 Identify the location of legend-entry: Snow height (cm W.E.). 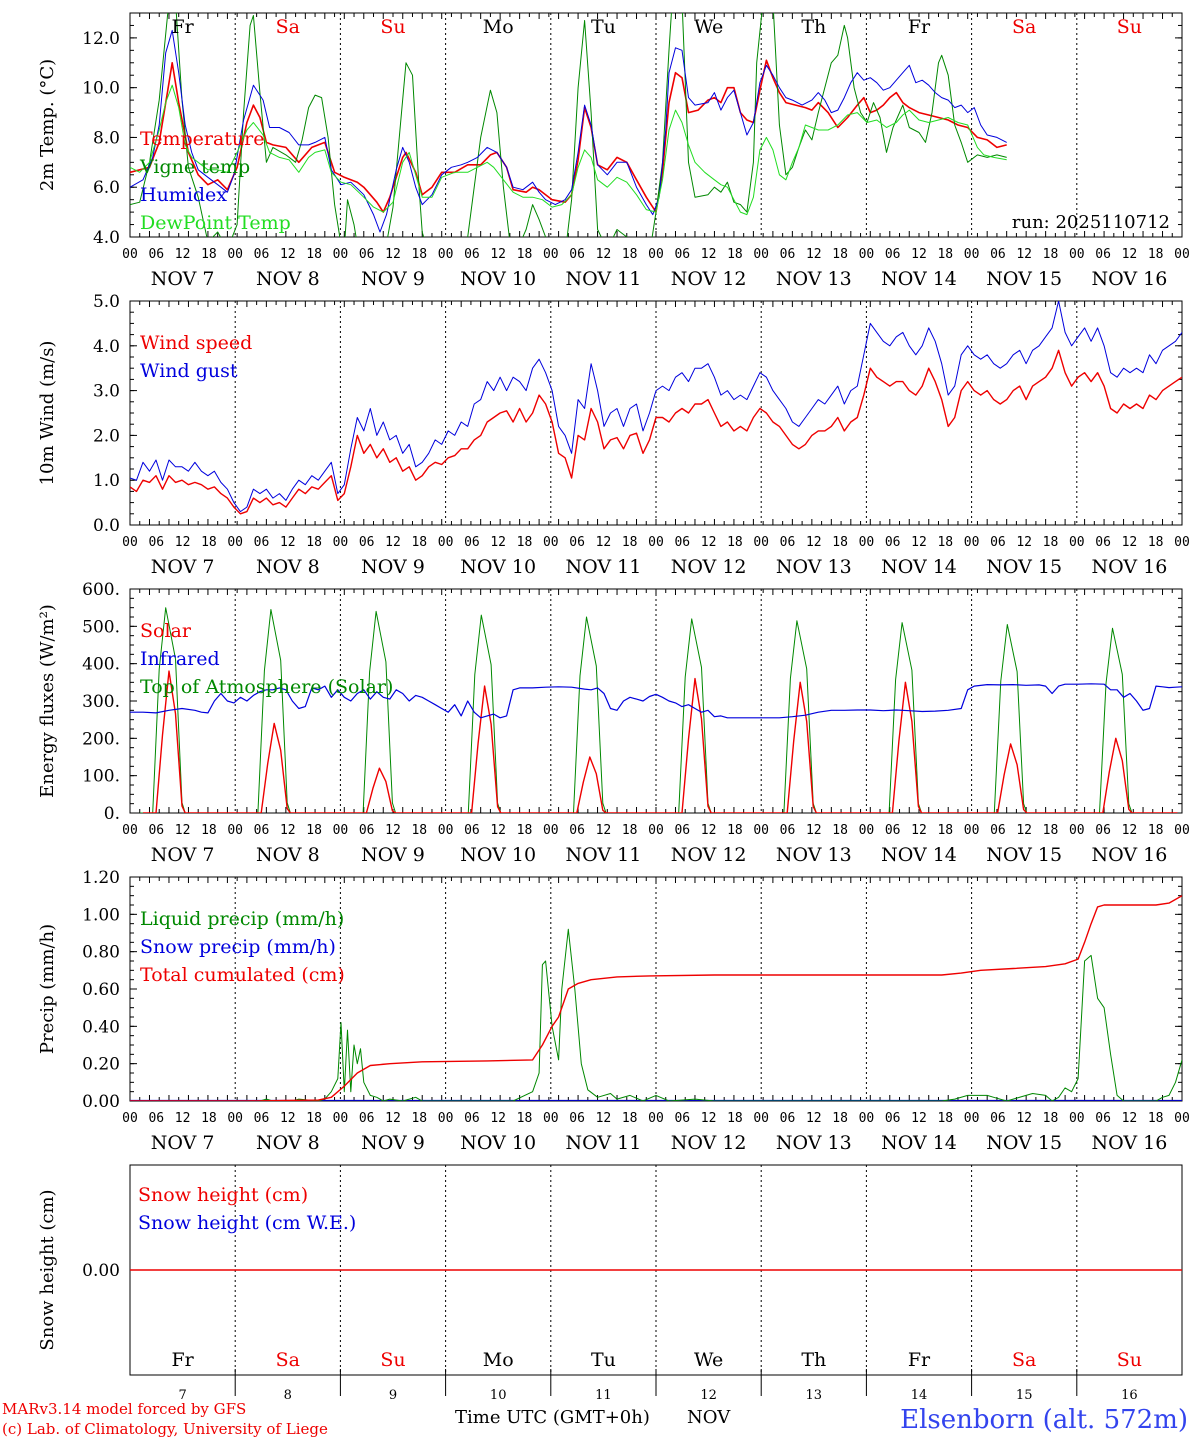
(247, 1223).